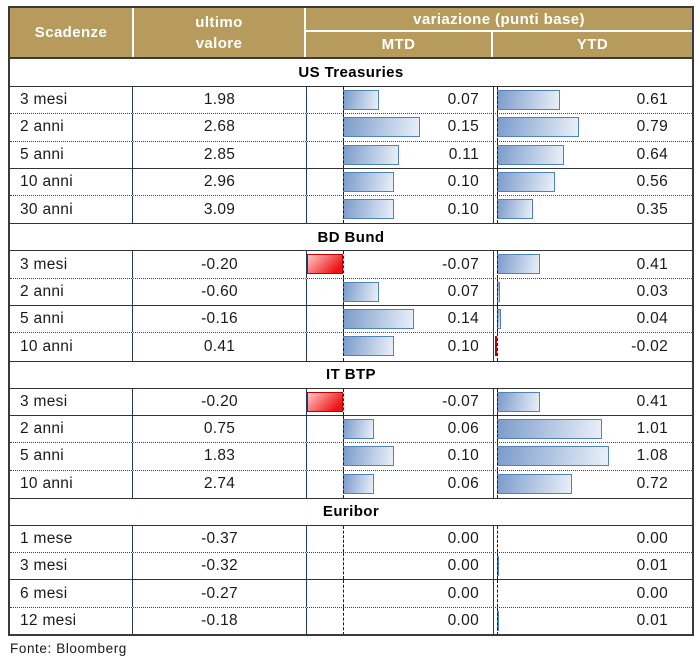  What do you see at coordinates (460, 264) in the screenshot?
I see `mtd-value: -0.07` at bounding box center [460, 264].